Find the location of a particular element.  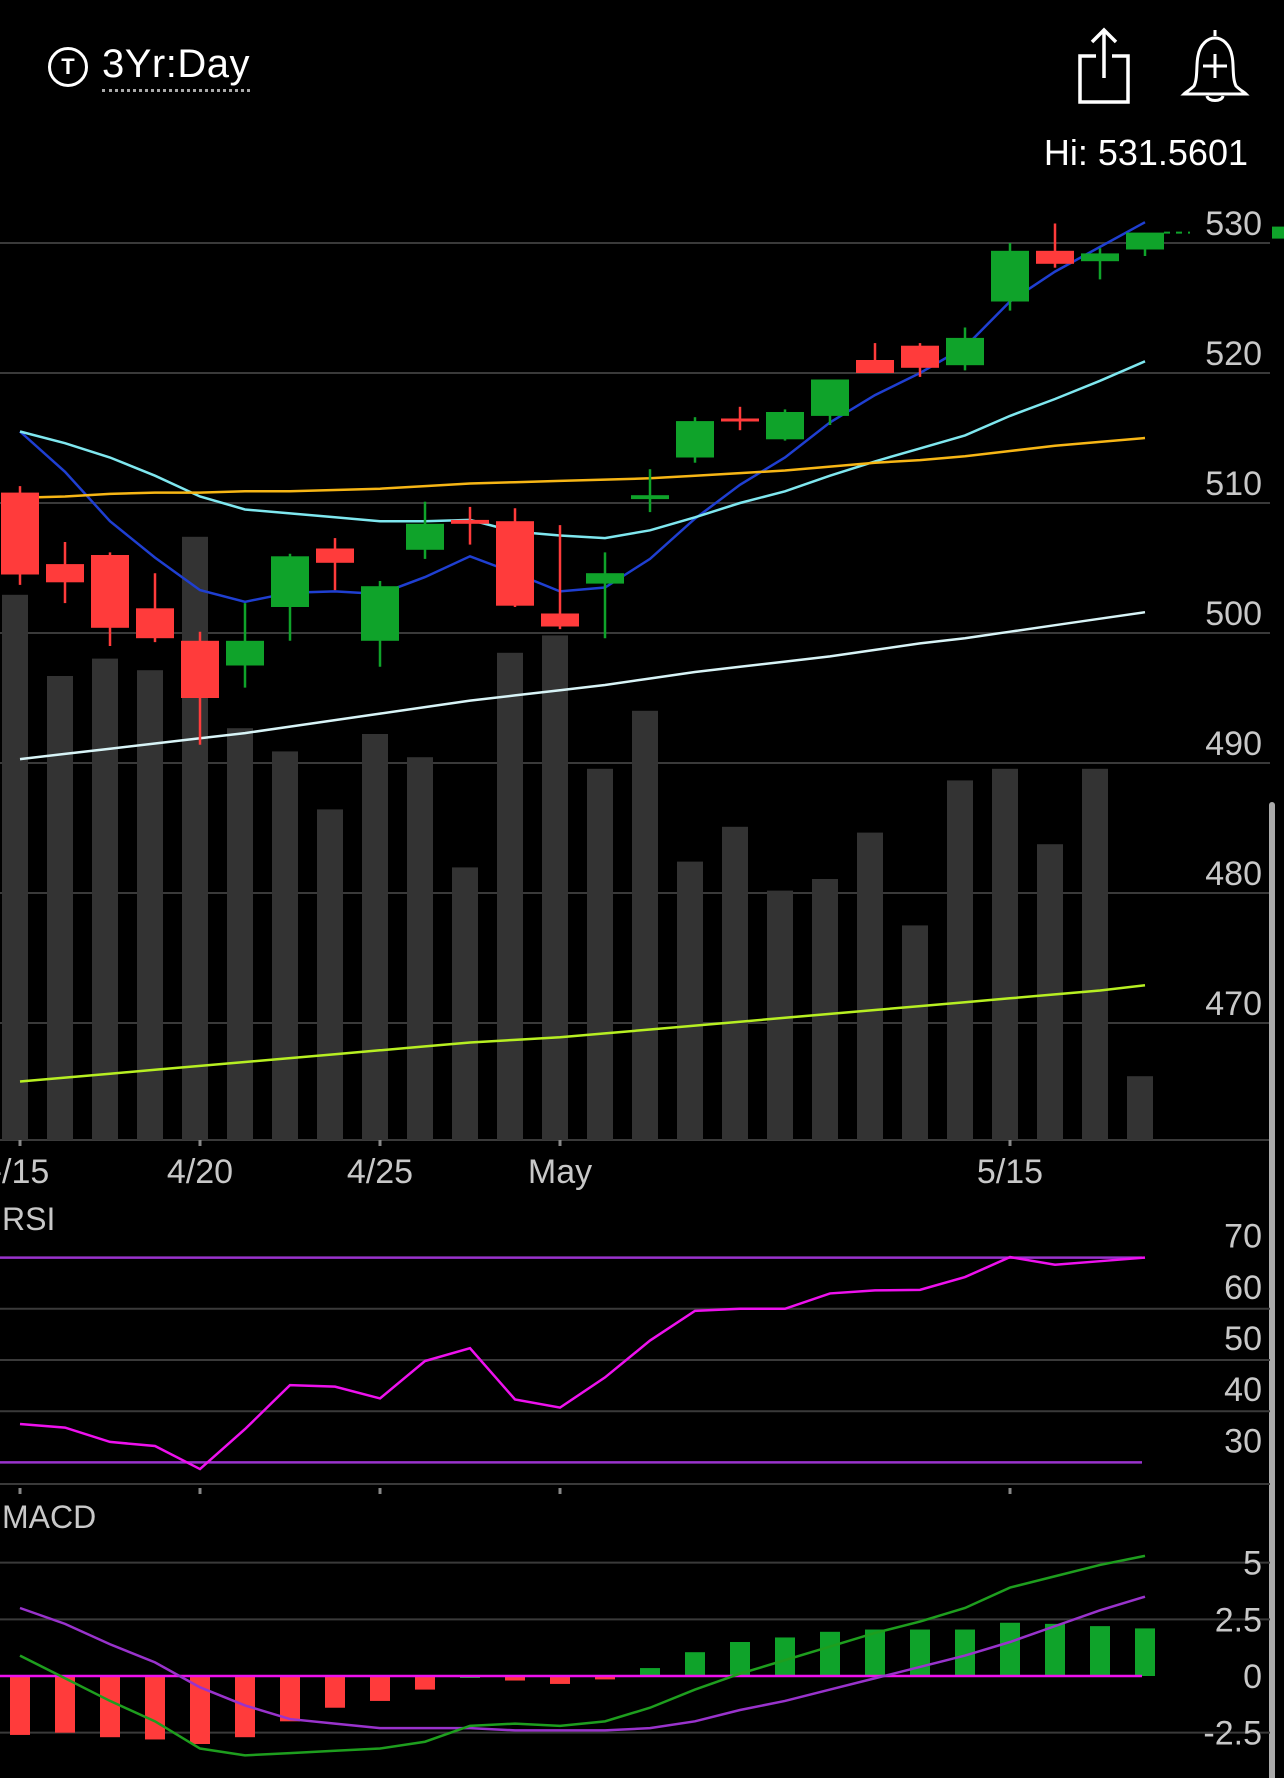

macd-y-tick: -2.5 is located at coordinates (1232, 1734).